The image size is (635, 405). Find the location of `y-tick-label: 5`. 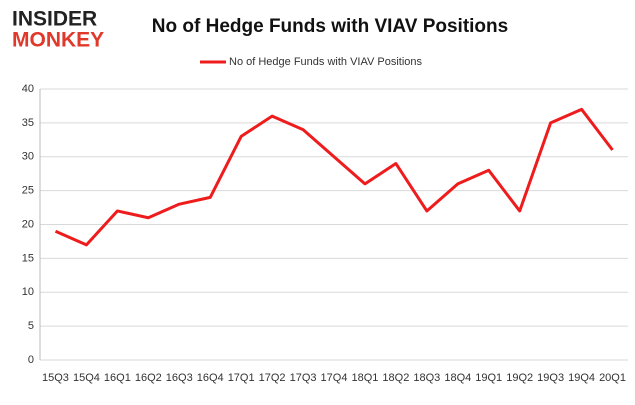

y-tick-label: 5 is located at coordinates (31, 326).